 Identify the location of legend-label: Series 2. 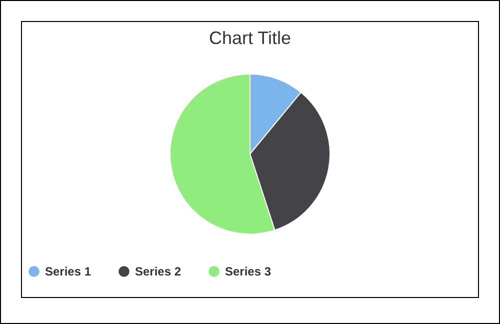
(158, 271).